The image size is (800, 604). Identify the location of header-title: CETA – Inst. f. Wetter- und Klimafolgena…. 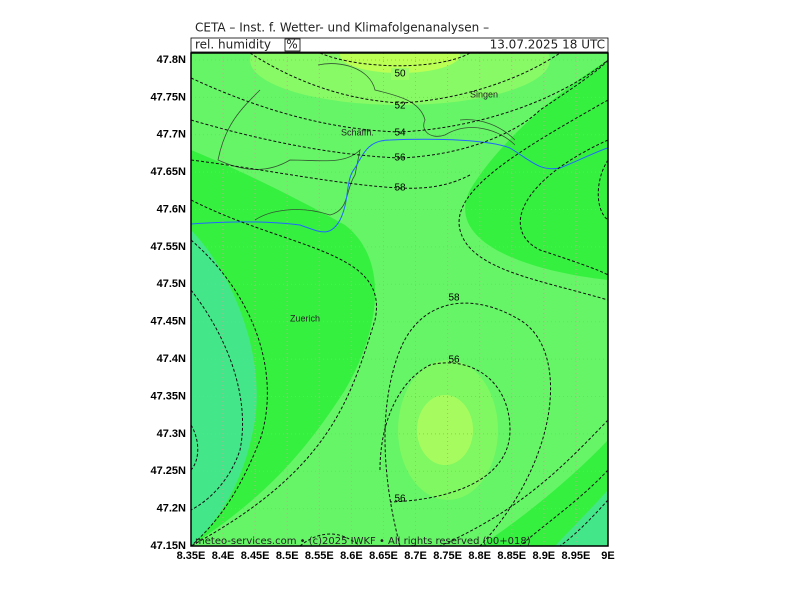
(342, 28).